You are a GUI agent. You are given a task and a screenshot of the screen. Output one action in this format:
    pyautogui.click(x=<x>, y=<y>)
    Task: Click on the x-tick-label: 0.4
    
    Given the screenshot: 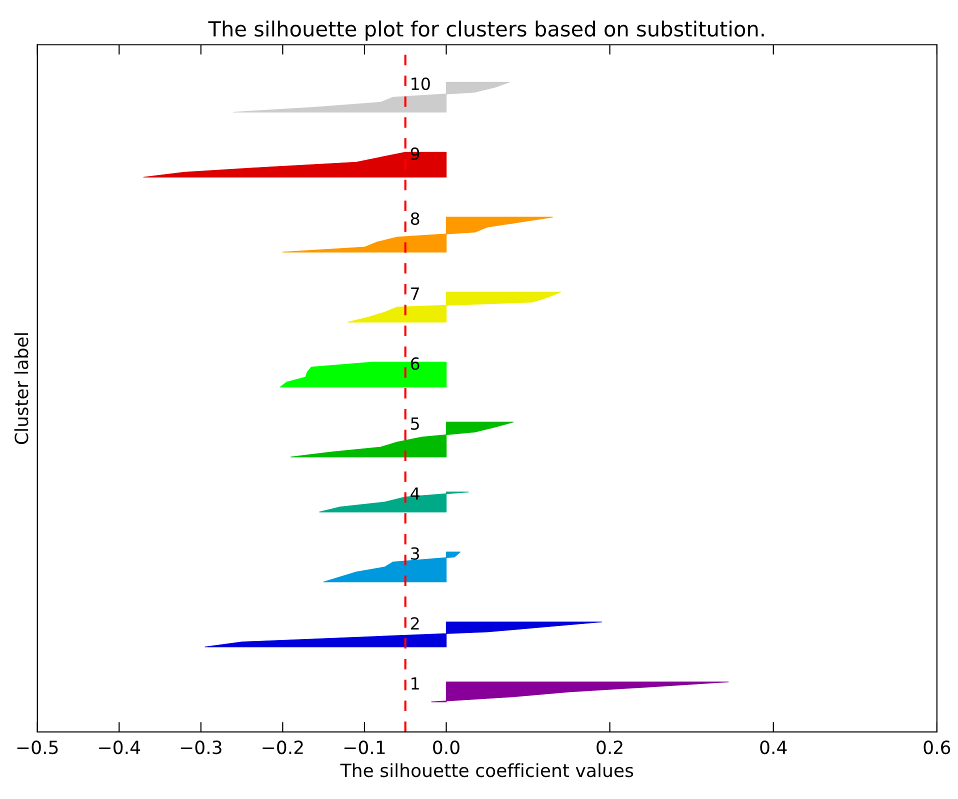 What is the action you would take?
    pyautogui.click(x=773, y=747)
    